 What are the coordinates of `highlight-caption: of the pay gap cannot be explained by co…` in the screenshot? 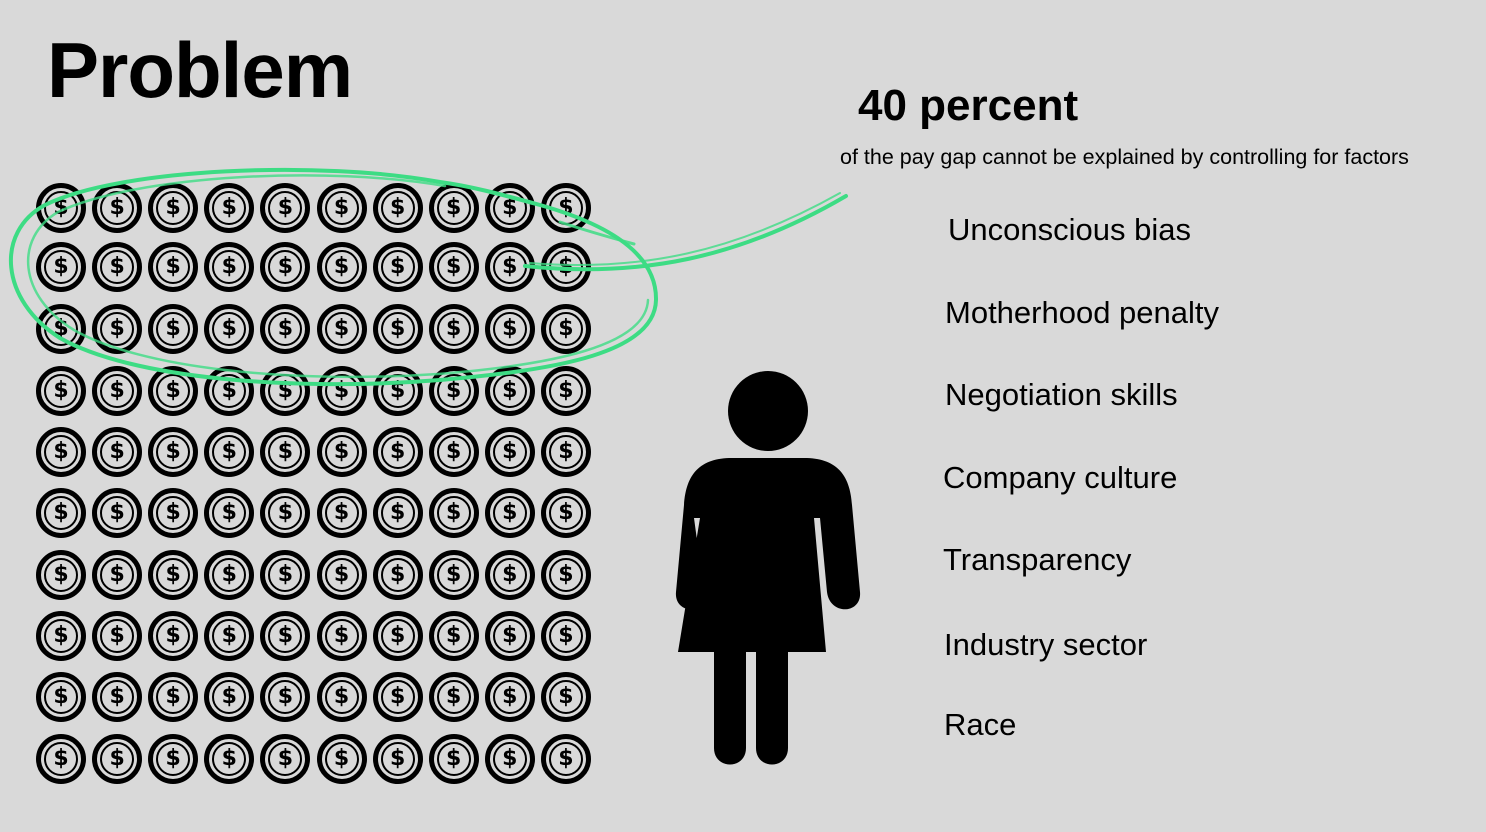 It's located at (1124, 157).